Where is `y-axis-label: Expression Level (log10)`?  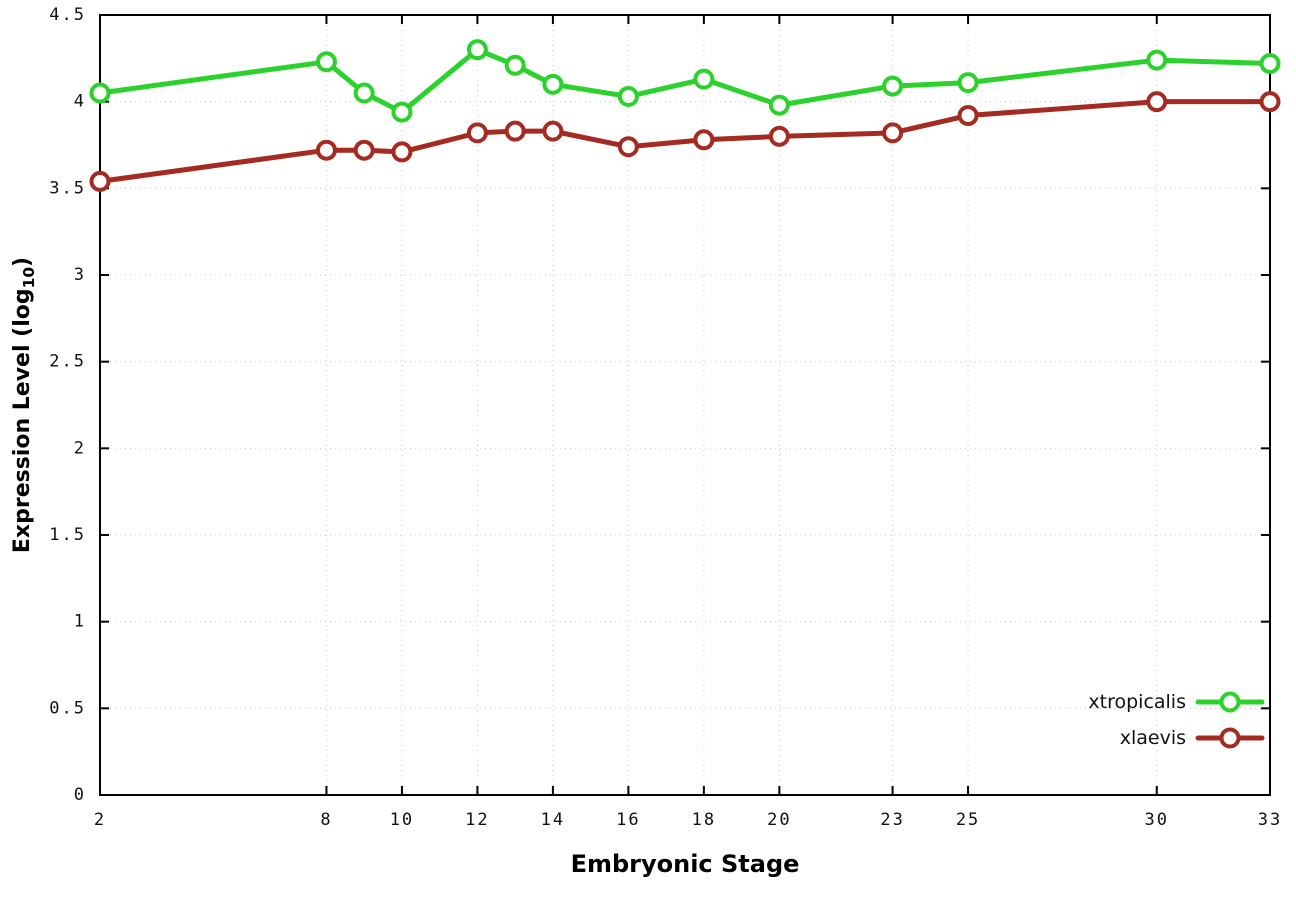
y-axis-label: Expression Level (log10) is located at coordinates (24, 405).